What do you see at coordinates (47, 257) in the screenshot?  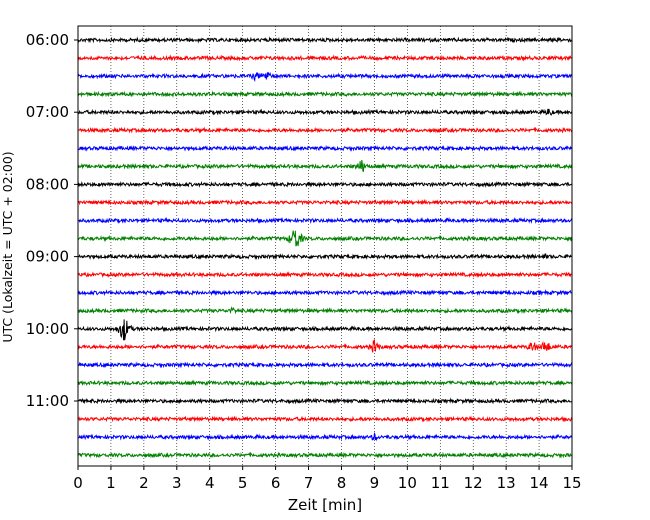 I see `y-tick-label: 09:00` at bounding box center [47, 257].